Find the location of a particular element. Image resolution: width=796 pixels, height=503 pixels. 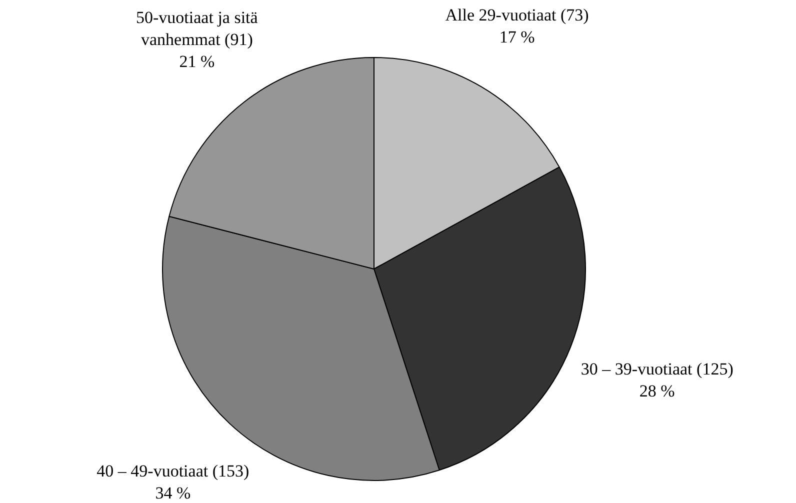

data-label: 34 % is located at coordinates (173, 493).